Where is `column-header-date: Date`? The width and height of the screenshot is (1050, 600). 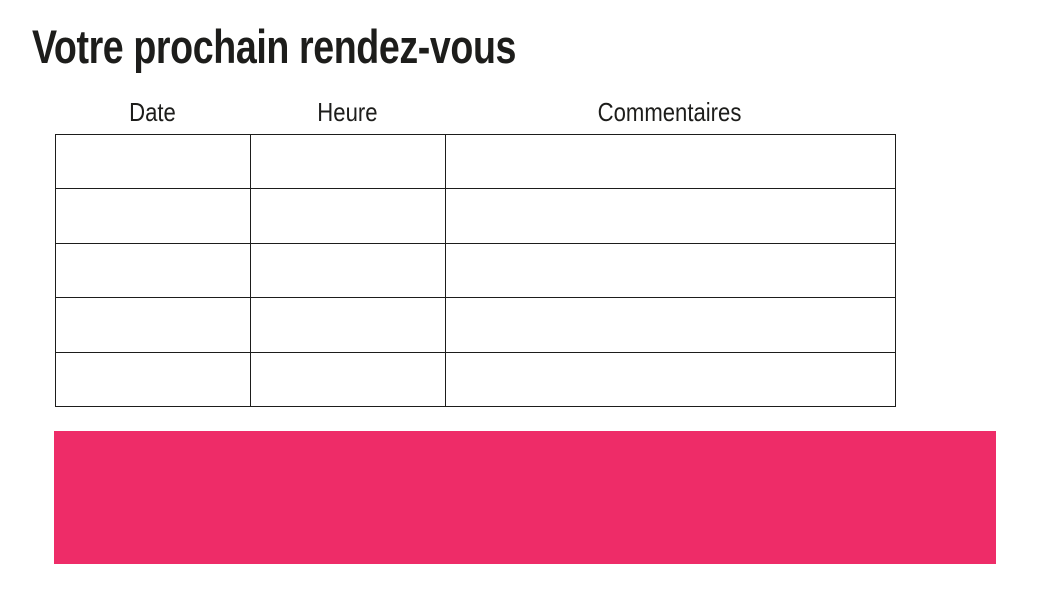 column-header-date: Date is located at coordinates (152, 112).